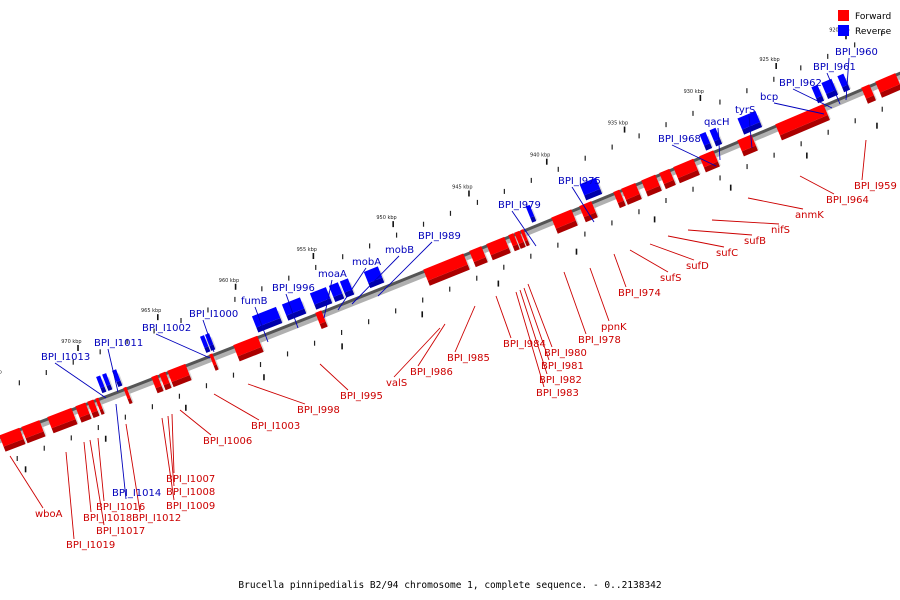  What do you see at coordinates (468, 358) in the screenshot?
I see `gene-label-bpi-i985: BPI_I985` at bounding box center [468, 358].